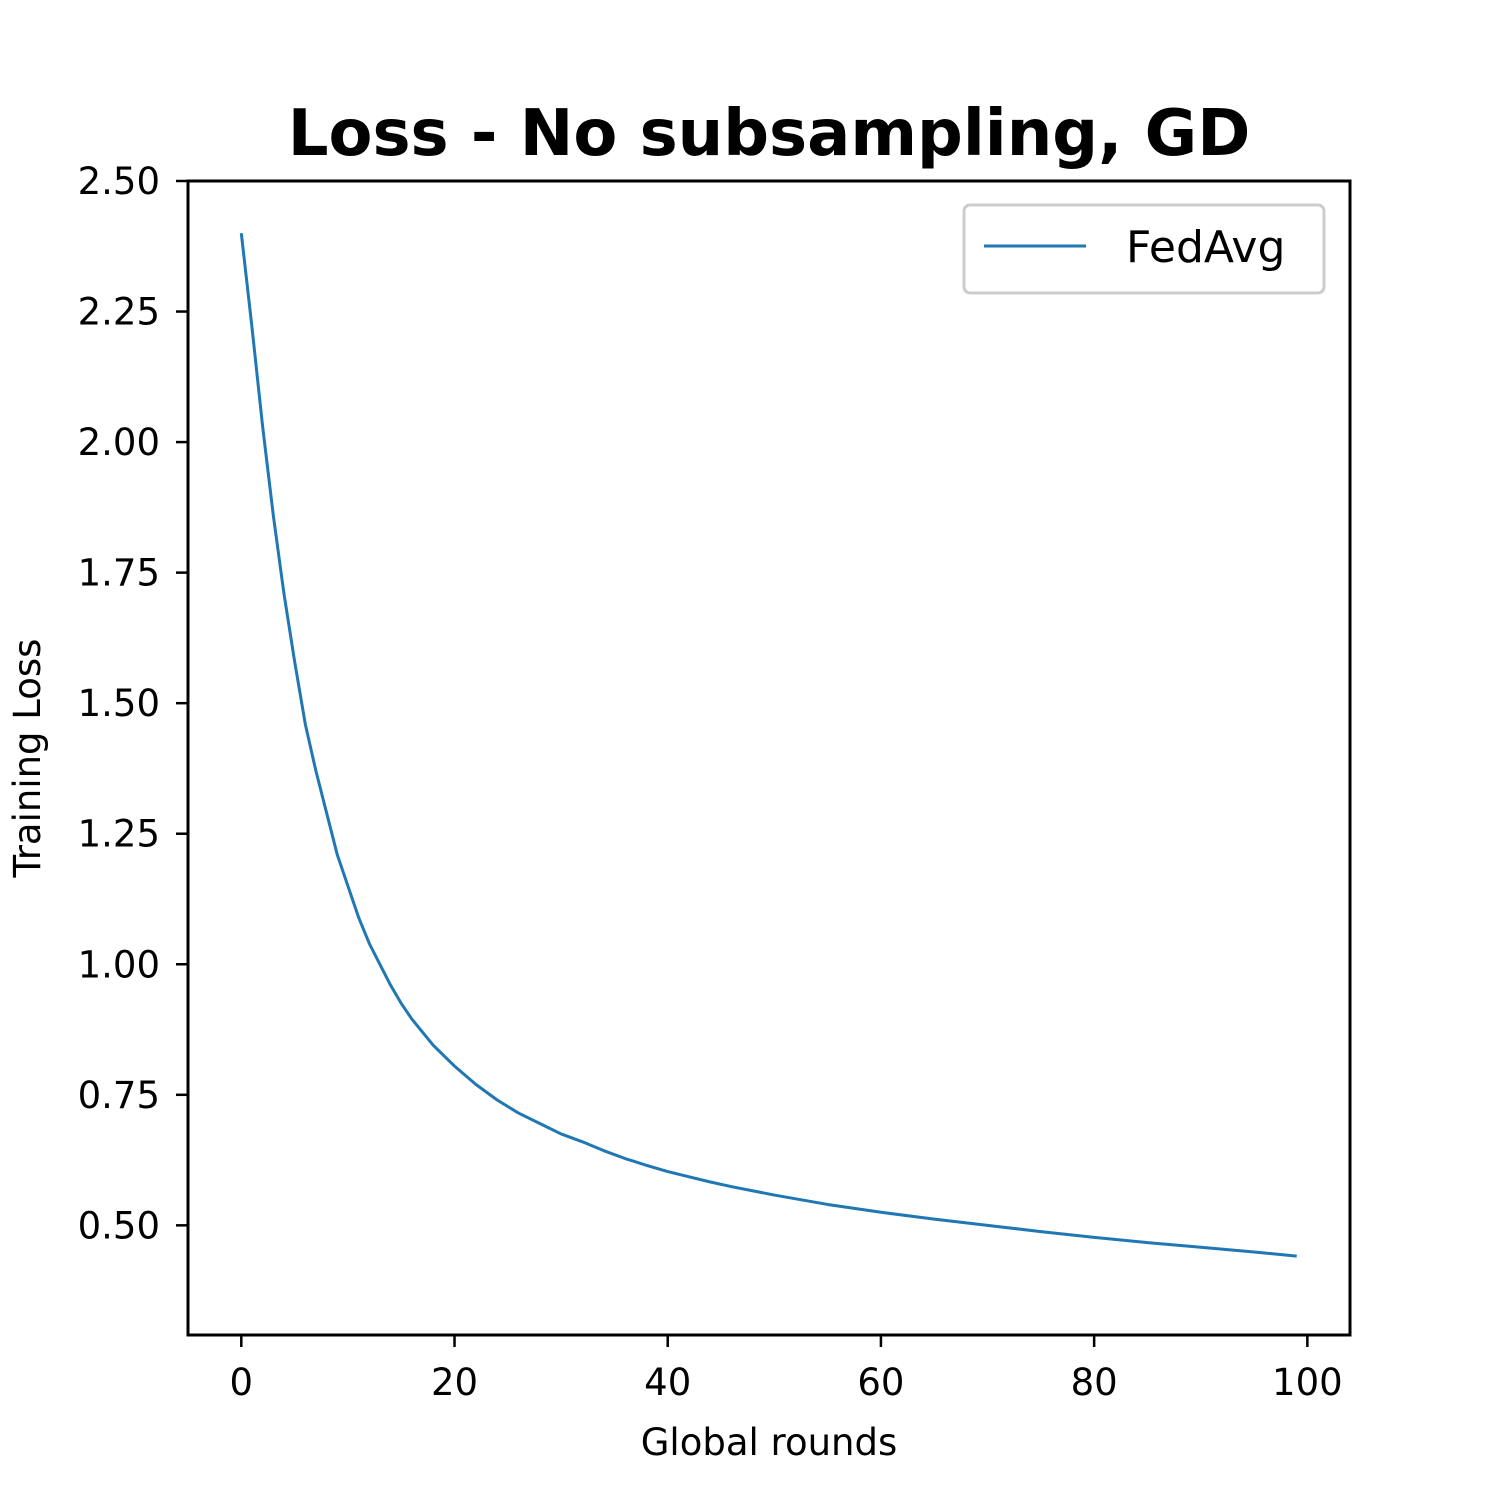 Image resolution: width=1500 pixels, height=1500 pixels. I want to click on y-tick-label: 1.25, so click(119, 834).